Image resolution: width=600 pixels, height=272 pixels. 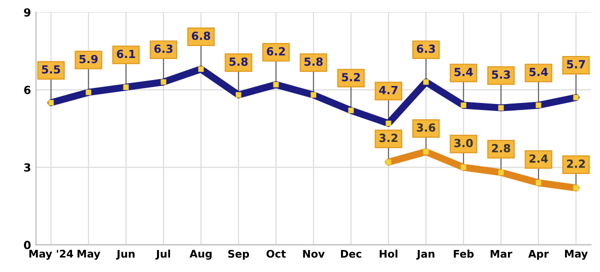 What do you see at coordinates (89, 59) in the screenshot?
I see `data-label: 5.9` at bounding box center [89, 59].